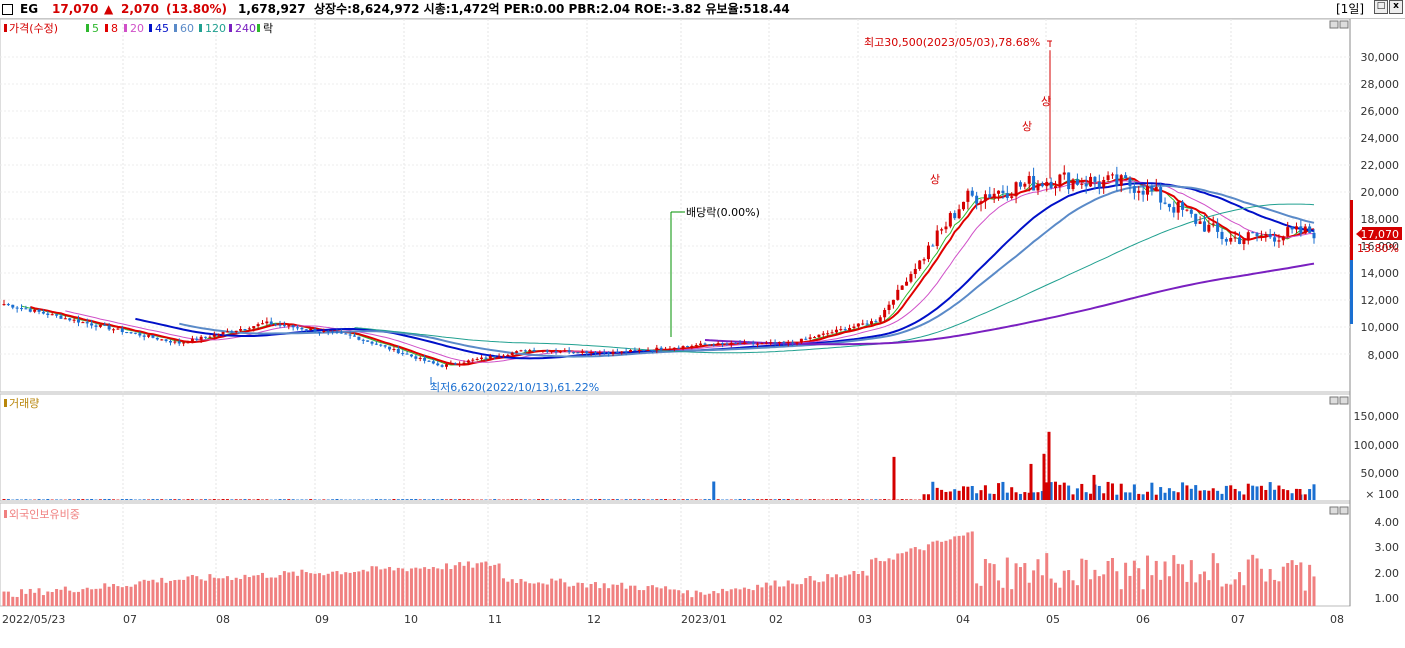 The image size is (1405, 648). What do you see at coordinates (1339, 510) in the screenshot?
I see `foreign-panel-buttons` at bounding box center [1339, 510].